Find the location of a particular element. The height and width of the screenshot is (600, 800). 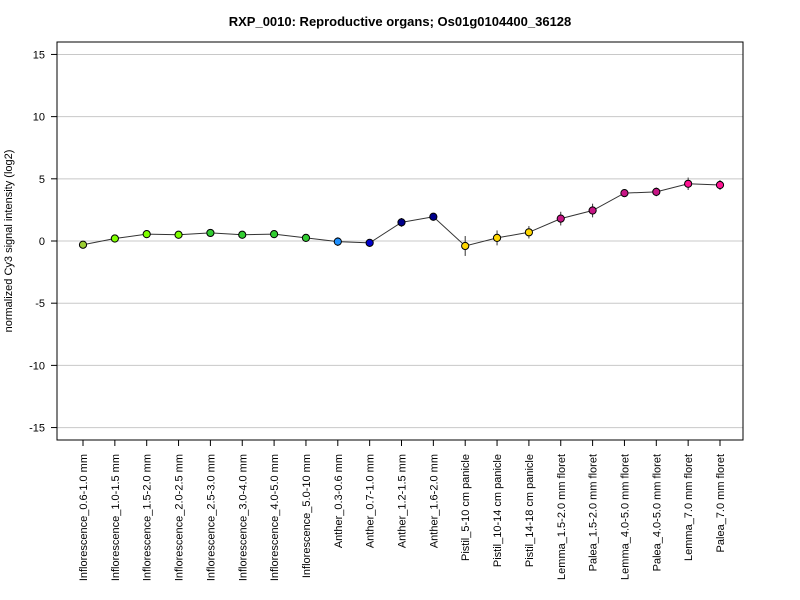

y-tick-label: 15 is located at coordinates (39, 55).